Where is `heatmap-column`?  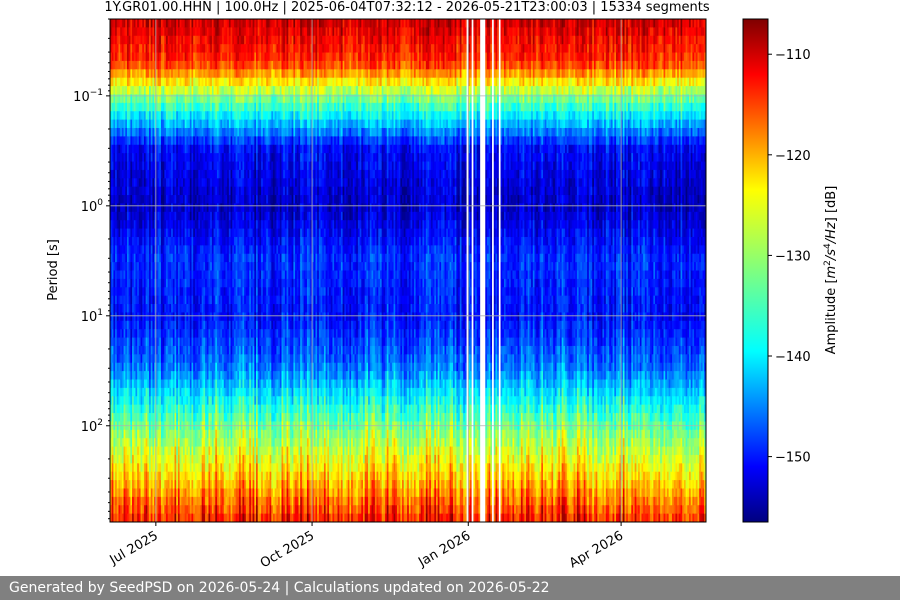
heatmap-column is located at coordinates (111, 270).